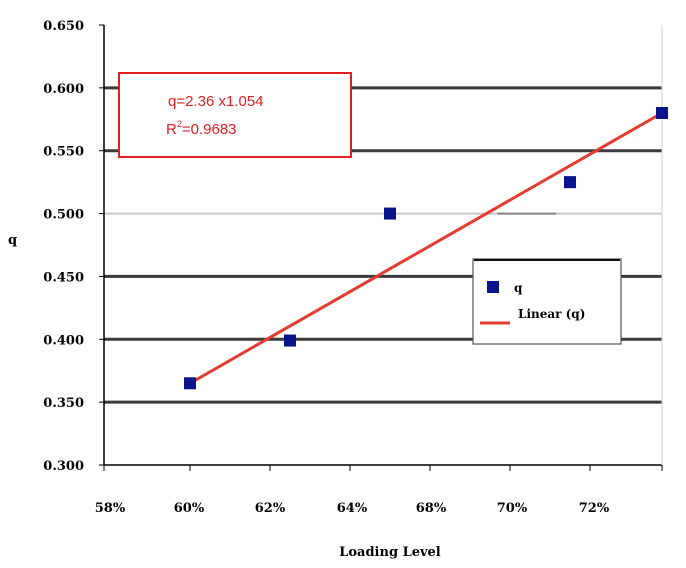 This screenshot has width=686, height=568. Describe the element at coordinates (63, 277) in the screenshot. I see `y-tick-label: 0.450` at that location.